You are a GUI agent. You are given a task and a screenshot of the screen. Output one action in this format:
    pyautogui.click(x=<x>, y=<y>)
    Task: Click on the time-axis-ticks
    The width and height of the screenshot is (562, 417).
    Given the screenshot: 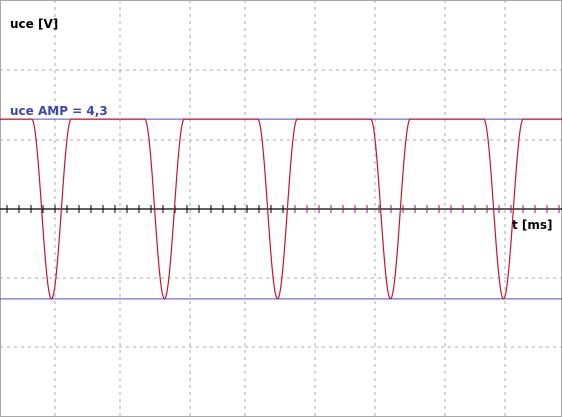 What is the action you would take?
    pyautogui.click(x=283, y=209)
    